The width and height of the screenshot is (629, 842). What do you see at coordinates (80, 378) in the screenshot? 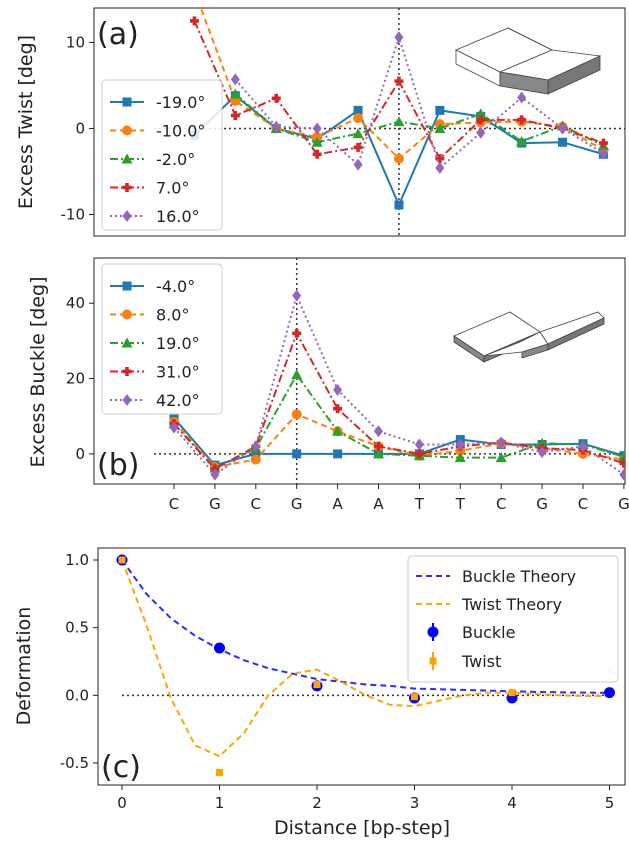
I see `panel-b-y-ticks: 0 20 40` at bounding box center [80, 378].